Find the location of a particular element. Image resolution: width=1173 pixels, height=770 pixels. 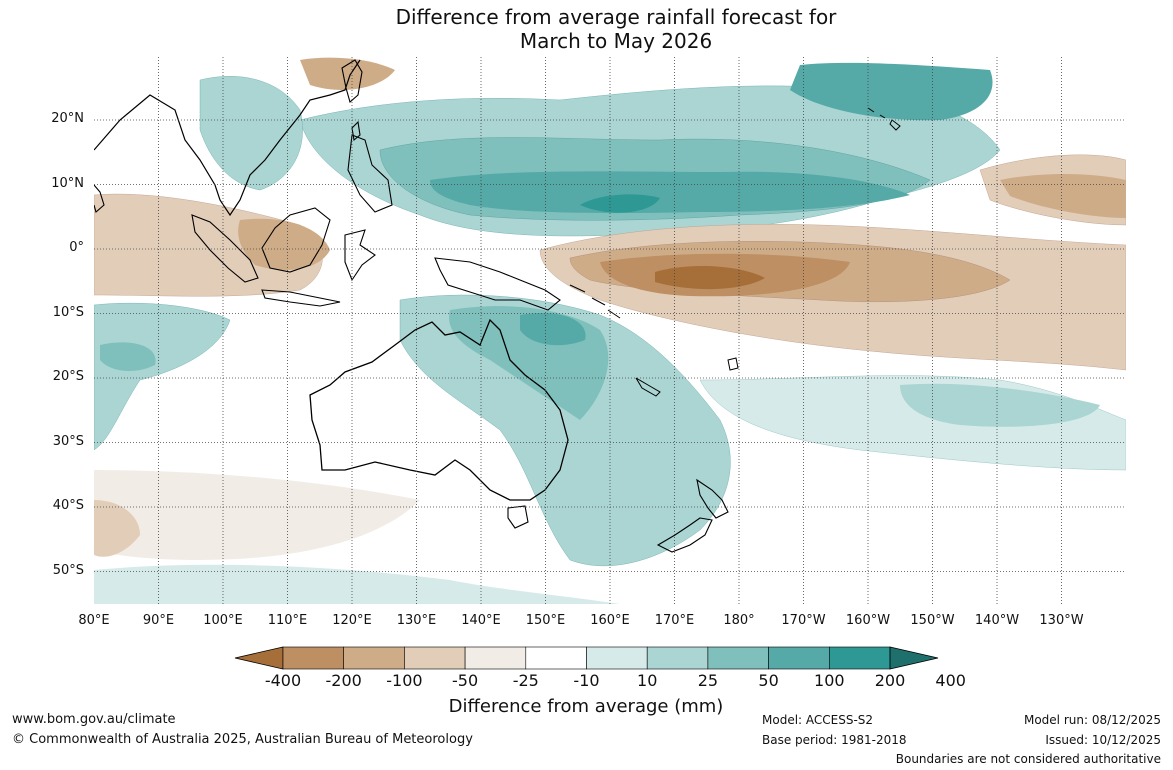

colorbar-tick-label: -25 is located at coordinates (525, 680).